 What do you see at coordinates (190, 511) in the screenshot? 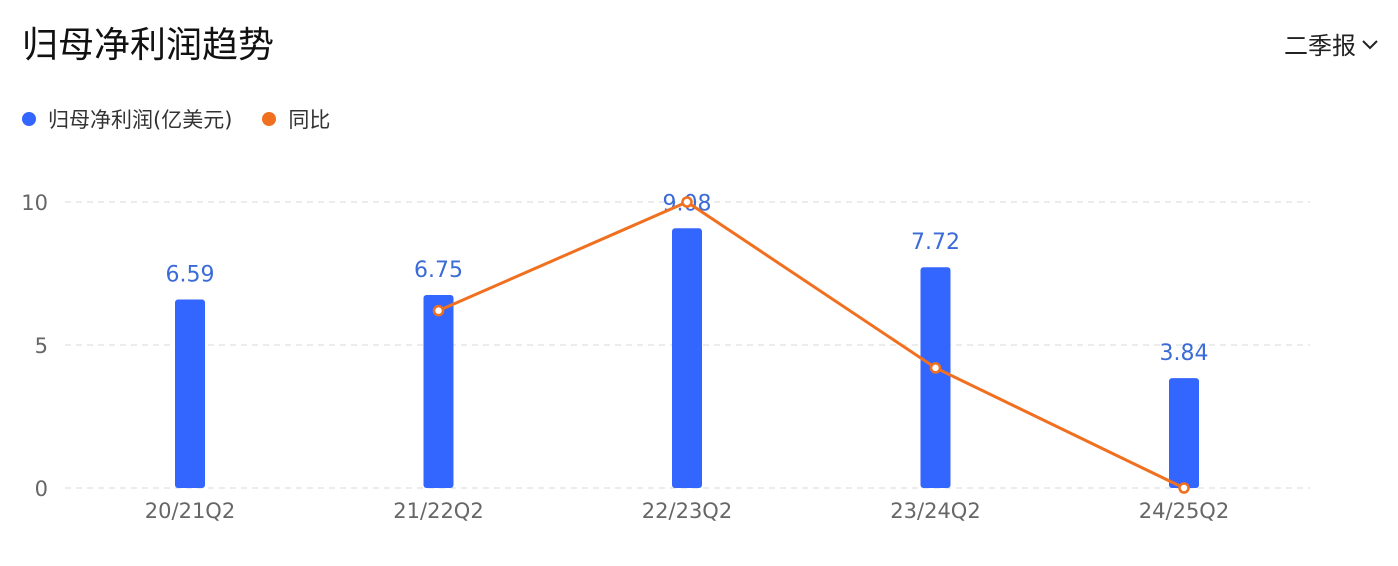
I see `x-tick-label: 20/21Q2` at bounding box center [190, 511].